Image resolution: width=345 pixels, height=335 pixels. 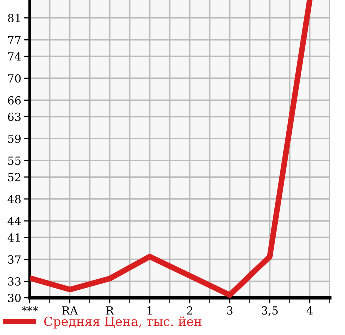 I want to click on y-tick-label: 37, so click(x=14, y=260).